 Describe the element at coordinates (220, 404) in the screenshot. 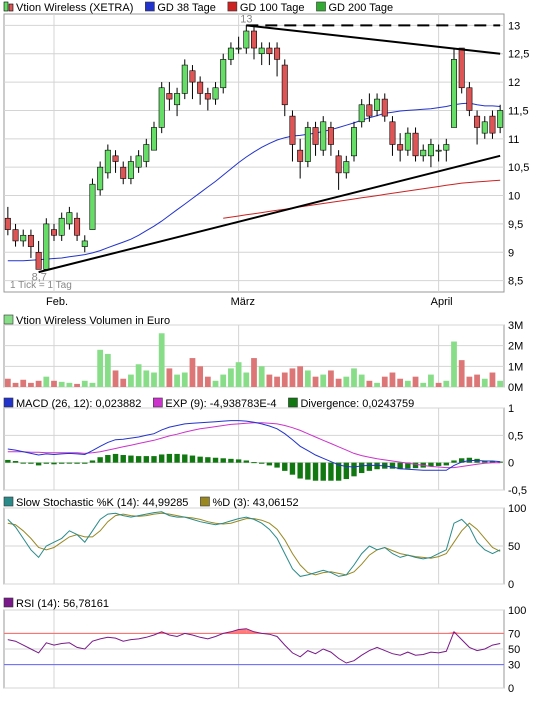

I see `legend-label: EXP (9): -4,938783E-4` at that location.